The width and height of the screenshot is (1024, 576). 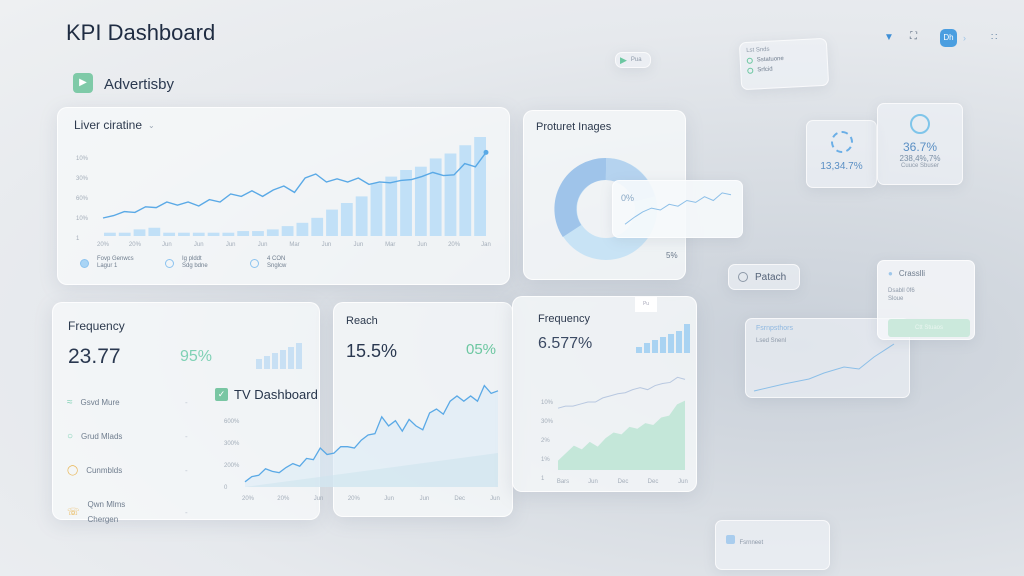 What do you see at coordinates (765, 70) in the screenshot?
I see `status-item-label: Srfcid` at bounding box center [765, 70].